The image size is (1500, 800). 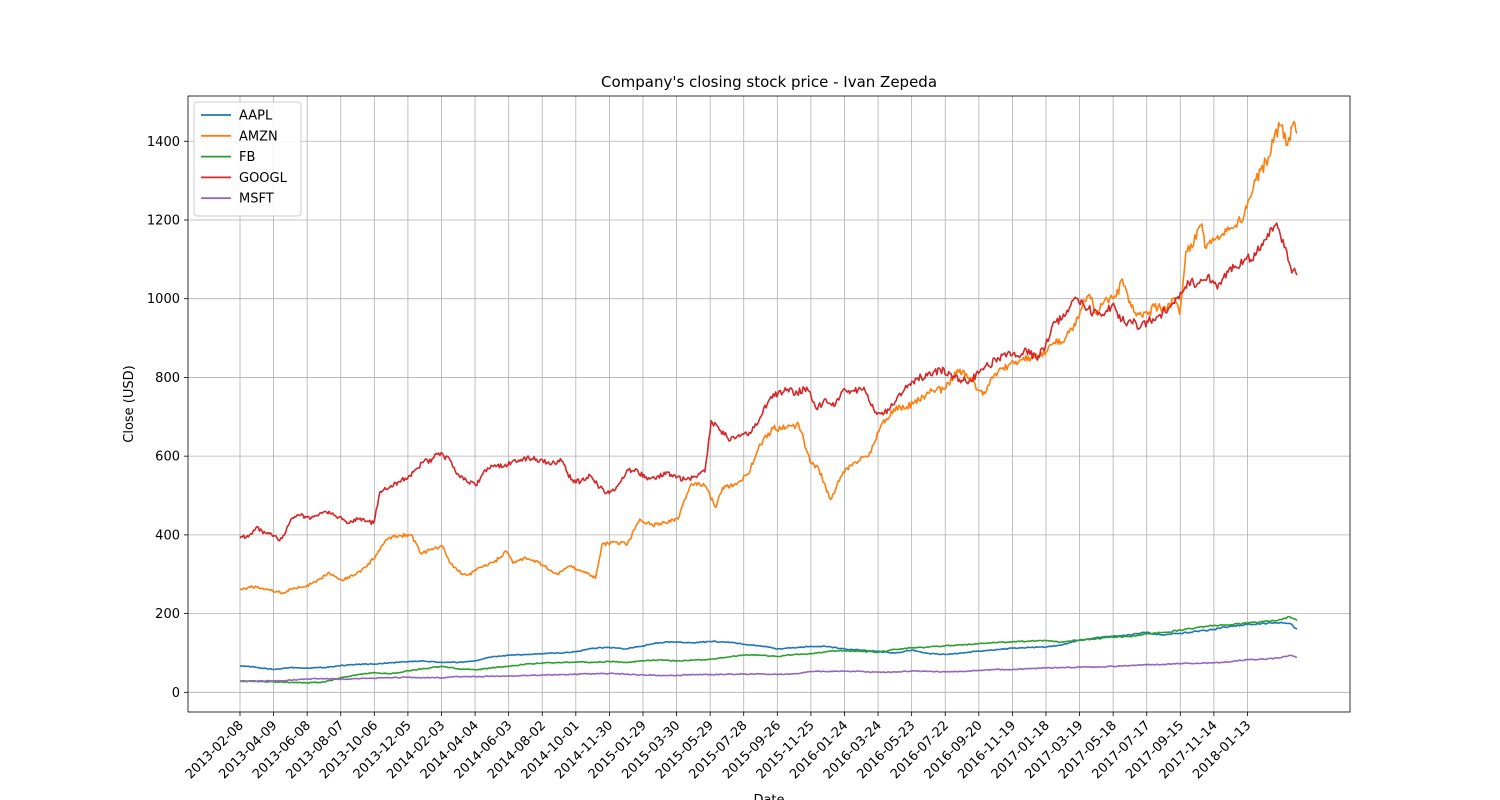 I want to click on legend: AAPL AMZN FB GOOGL MSFT, so click(x=247, y=159).